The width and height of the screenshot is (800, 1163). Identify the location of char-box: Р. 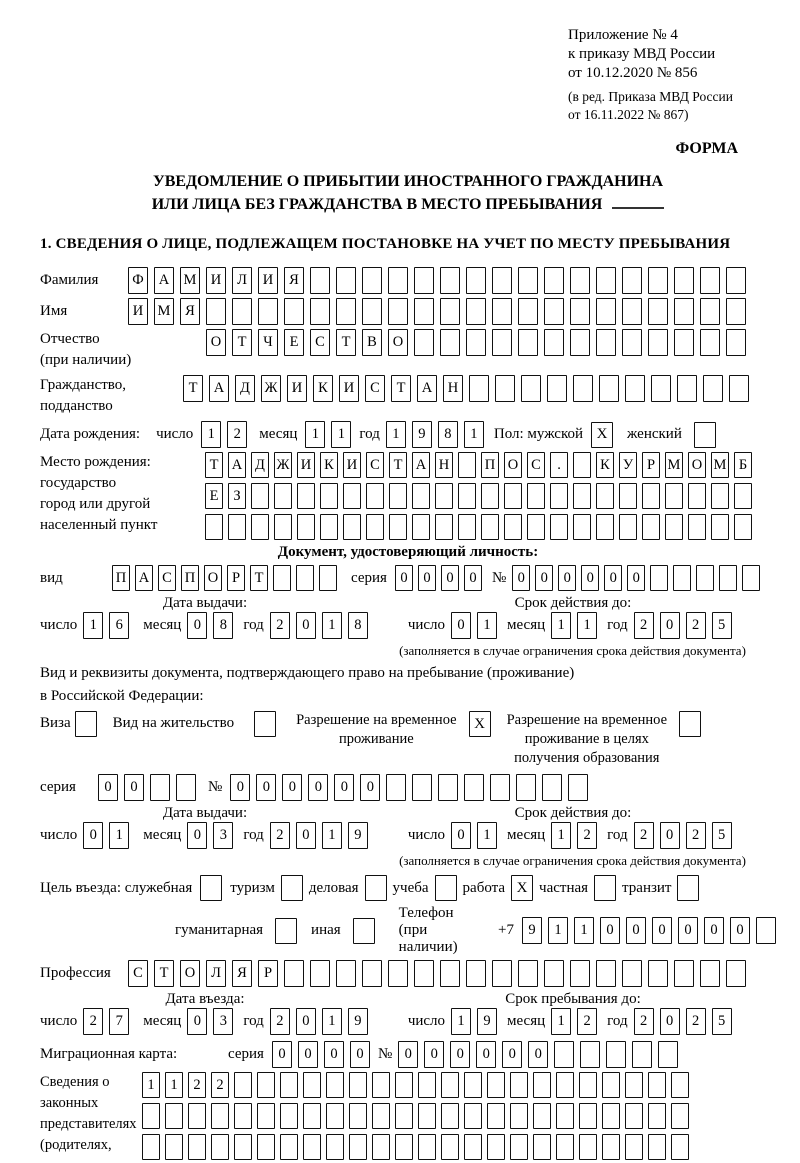
(651, 465).